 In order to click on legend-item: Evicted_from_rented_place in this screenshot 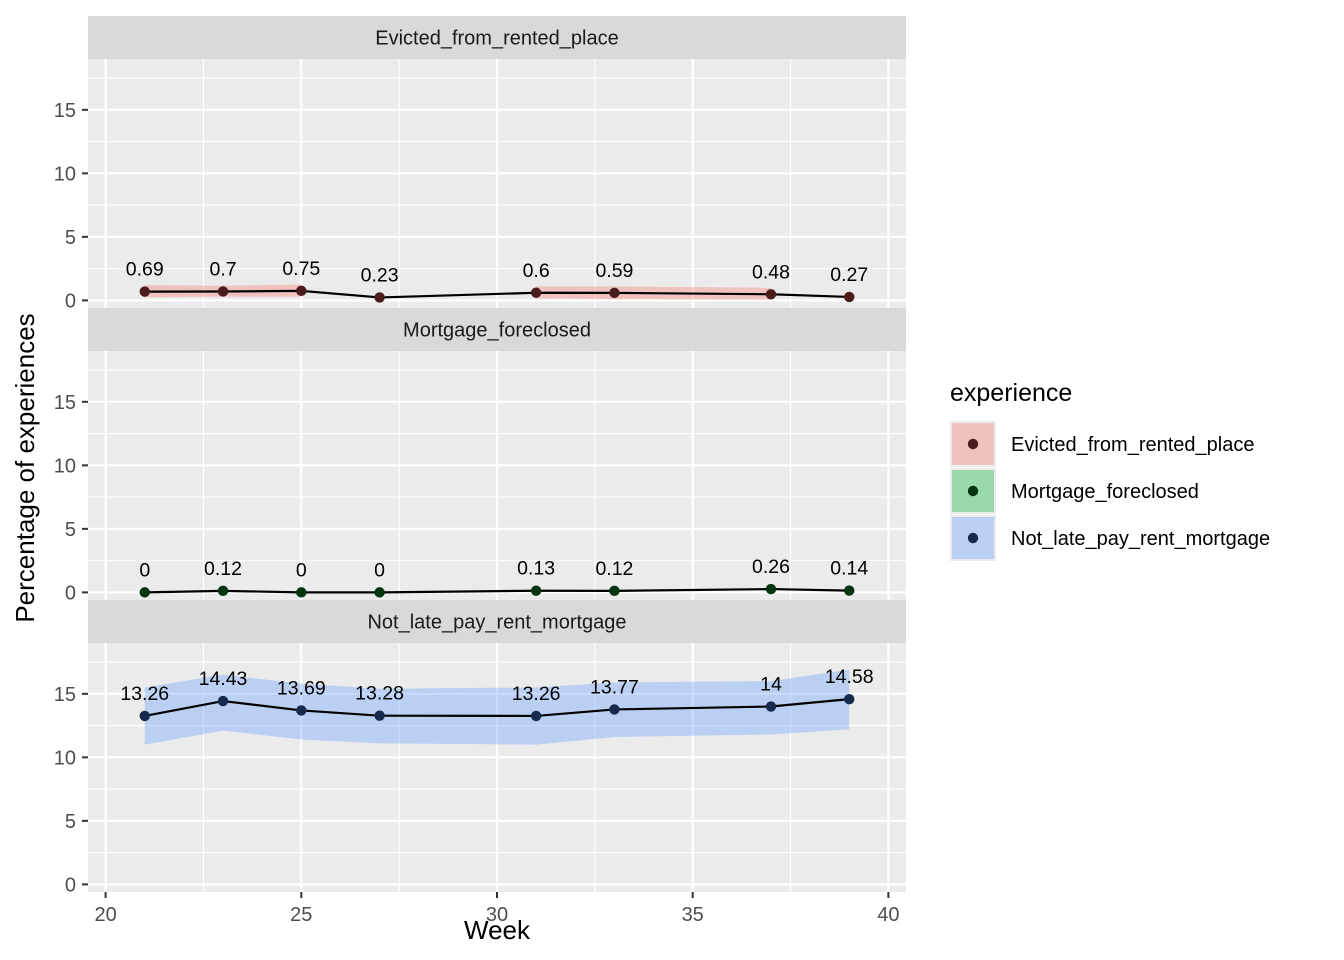, I will do `click(1102, 444)`.